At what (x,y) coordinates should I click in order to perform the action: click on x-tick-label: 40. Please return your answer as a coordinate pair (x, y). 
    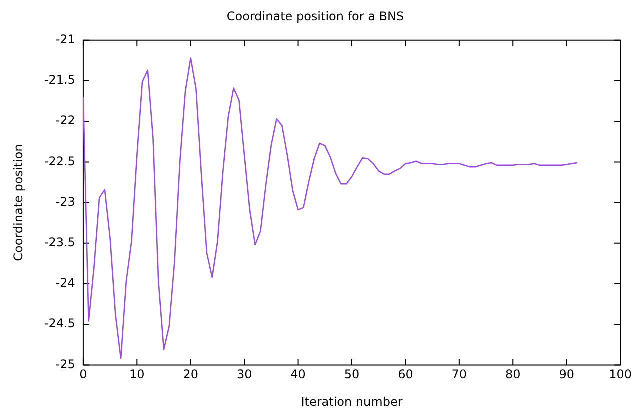
    Looking at the image, I should click on (298, 375).